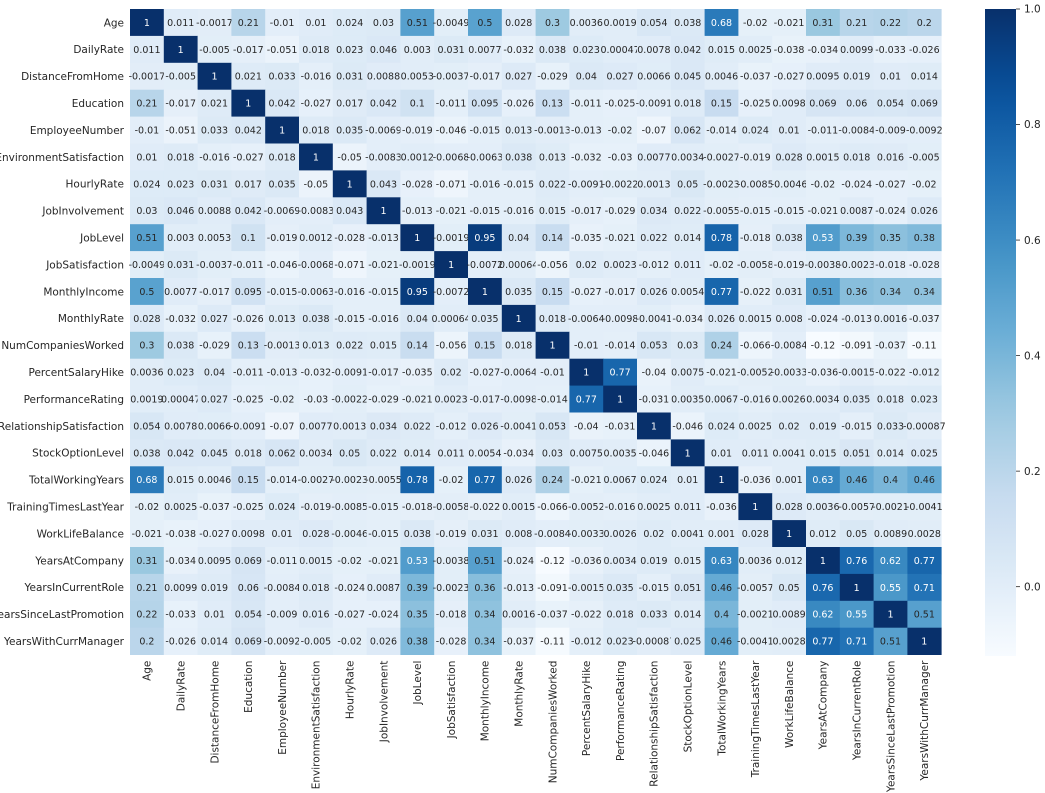 The height and width of the screenshot is (793, 1045). What do you see at coordinates (619, 642) in the screenshot?
I see `cell-value-label: 0.023` at bounding box center [619, 642].